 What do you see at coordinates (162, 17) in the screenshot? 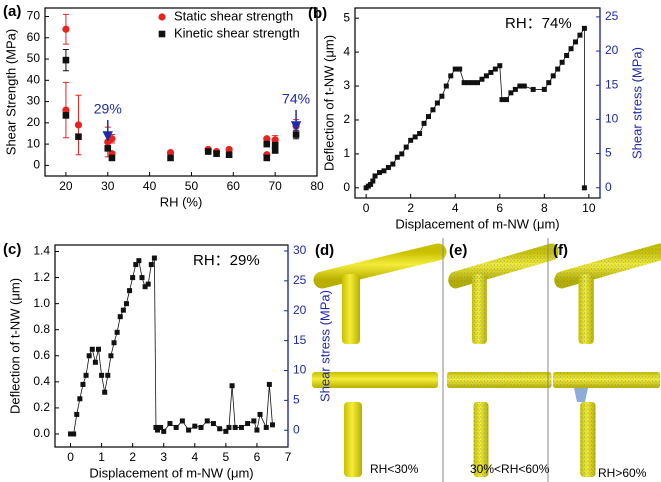
I see `legend-marker` at bounding box center [162, 17].